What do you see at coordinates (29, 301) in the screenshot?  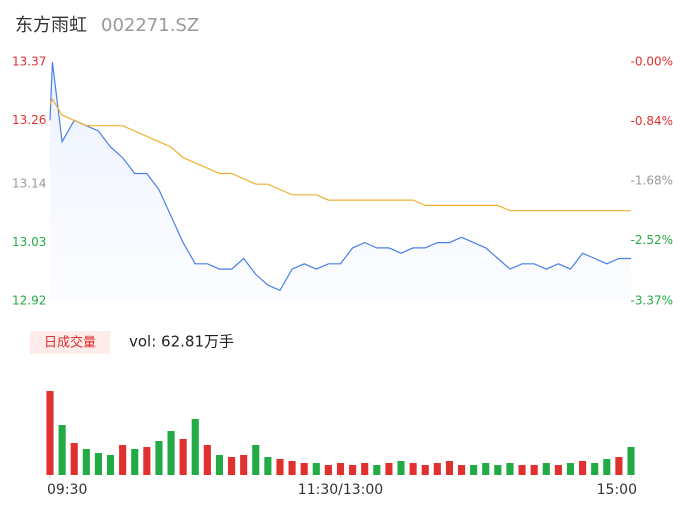 I see `y-tick-label: 12.92` at bounding box center [29, 301].